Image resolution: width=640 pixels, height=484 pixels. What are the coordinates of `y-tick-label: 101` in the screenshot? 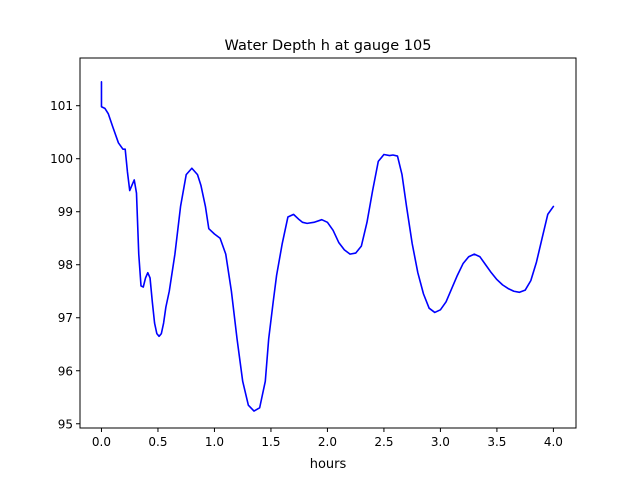 It's located at (61, 106).